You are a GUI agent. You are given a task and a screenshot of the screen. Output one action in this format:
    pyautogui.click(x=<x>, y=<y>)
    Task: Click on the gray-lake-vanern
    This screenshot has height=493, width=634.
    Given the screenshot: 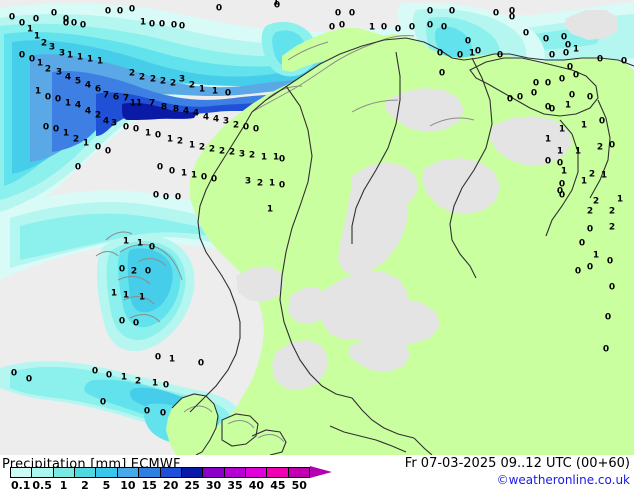 What is the action you would take?
    pyautogui.click(x=309, y=306)
    